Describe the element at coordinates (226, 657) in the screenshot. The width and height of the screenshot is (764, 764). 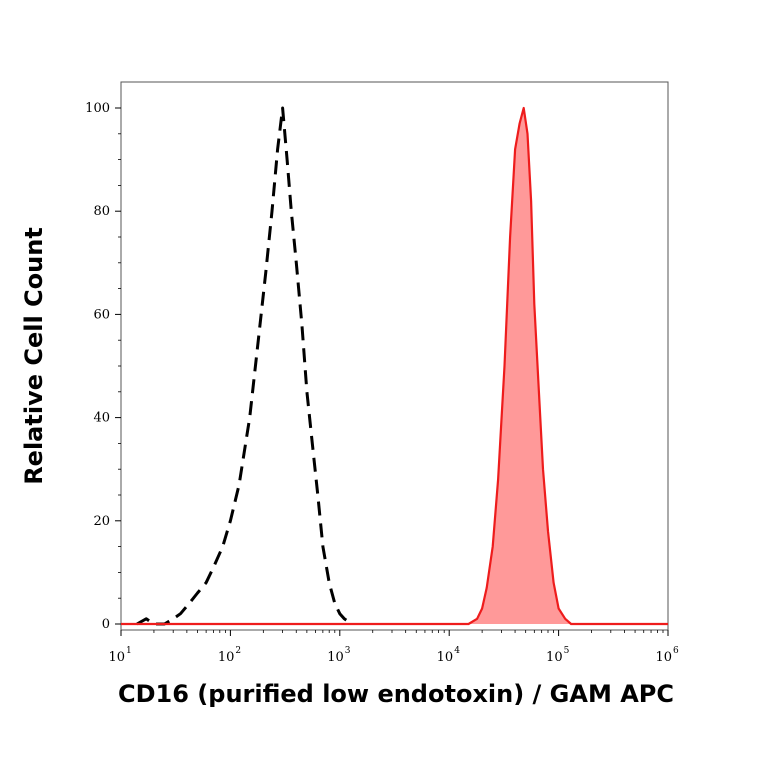
I see `x-tick-label-1: 10` at that location.